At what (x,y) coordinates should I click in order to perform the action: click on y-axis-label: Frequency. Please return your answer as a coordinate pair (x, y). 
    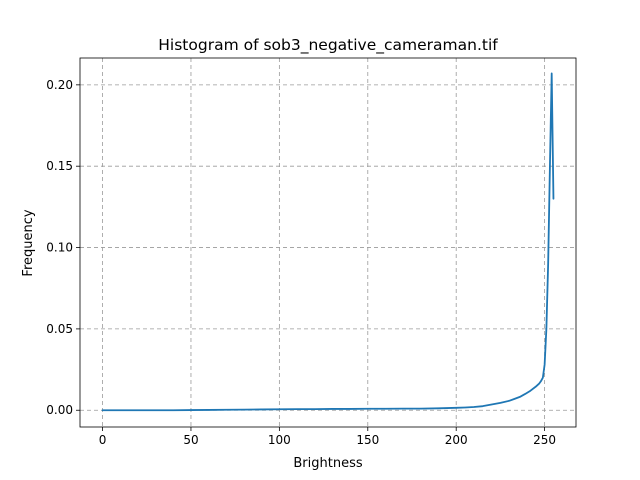
    Looking at the image, I should click on (28, 242).